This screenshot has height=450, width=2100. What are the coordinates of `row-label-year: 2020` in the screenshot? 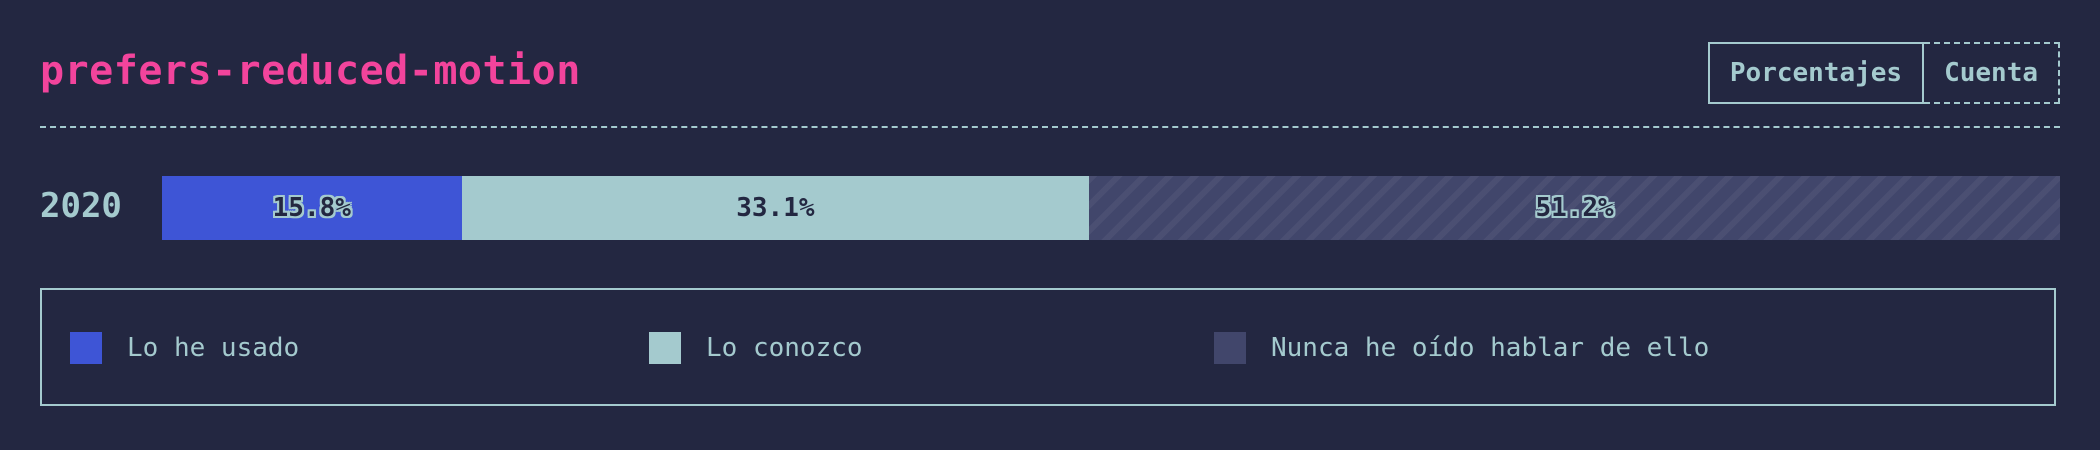 It's located at (81, 206).